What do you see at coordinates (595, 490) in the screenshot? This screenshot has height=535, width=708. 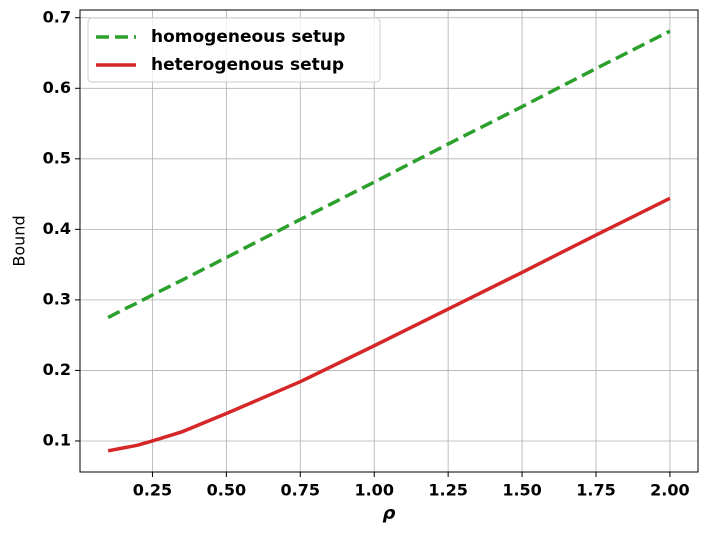 I see `x-tick-label: 1.75` at bounding box center [595, 490].